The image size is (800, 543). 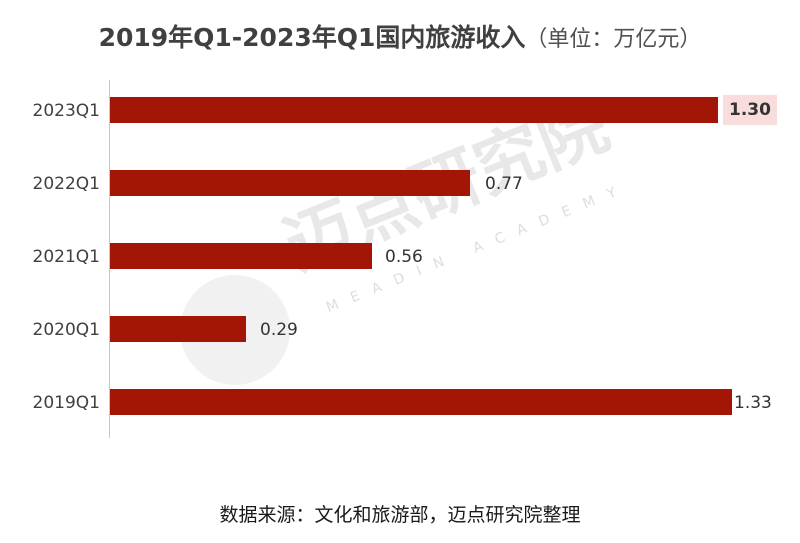 What do you see at coordinates (241, 256) in the screenshot?
I see `bar-2021q1` at bounding box center [241, 256].